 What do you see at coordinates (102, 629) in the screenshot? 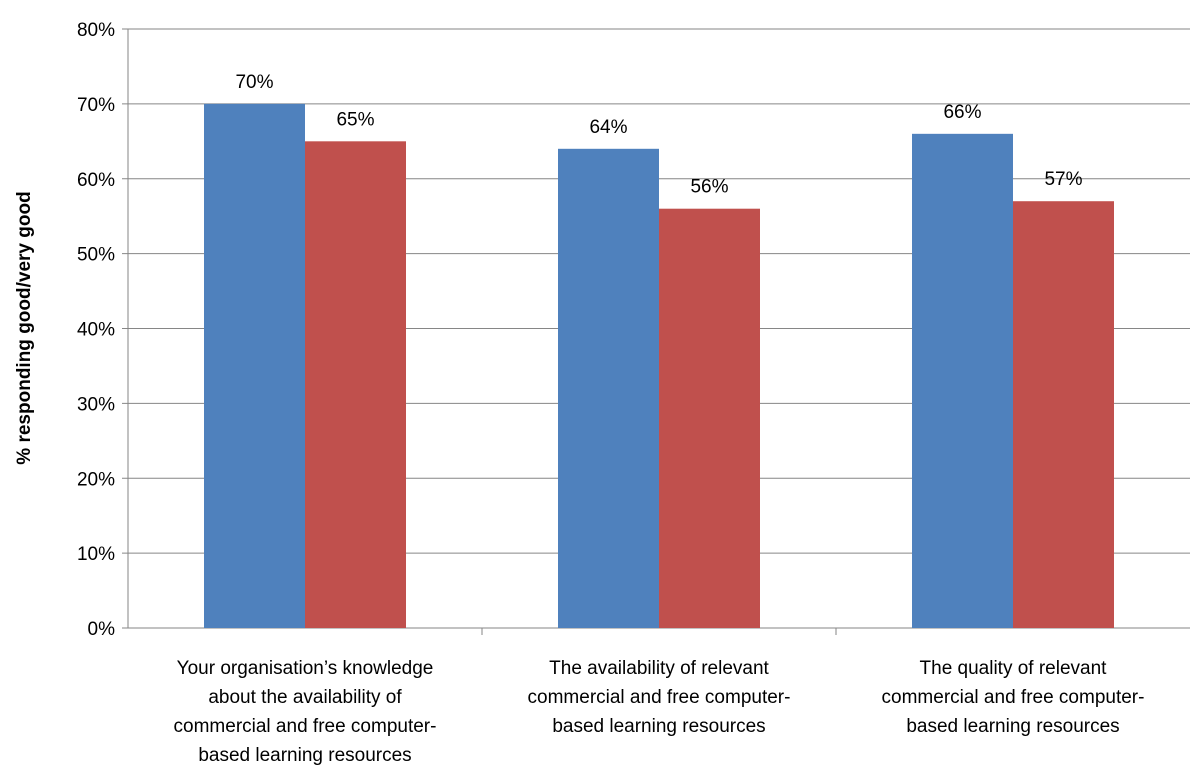
I see `y-tick-label: 0%` at bounding box center [102, 629].